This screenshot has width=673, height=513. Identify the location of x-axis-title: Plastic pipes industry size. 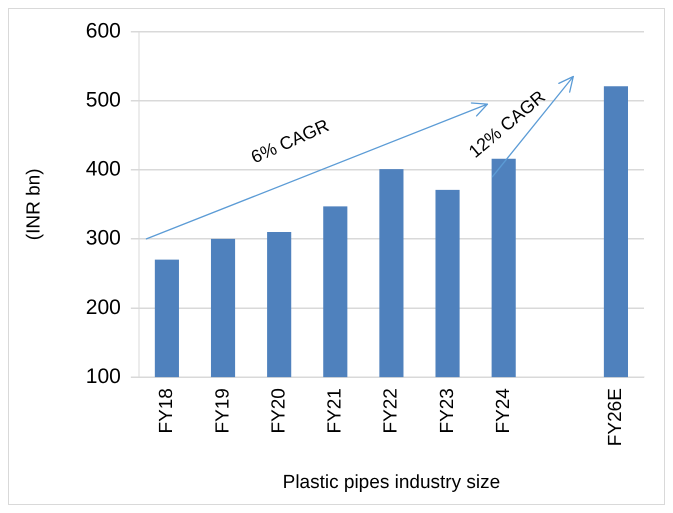
(391, 482).